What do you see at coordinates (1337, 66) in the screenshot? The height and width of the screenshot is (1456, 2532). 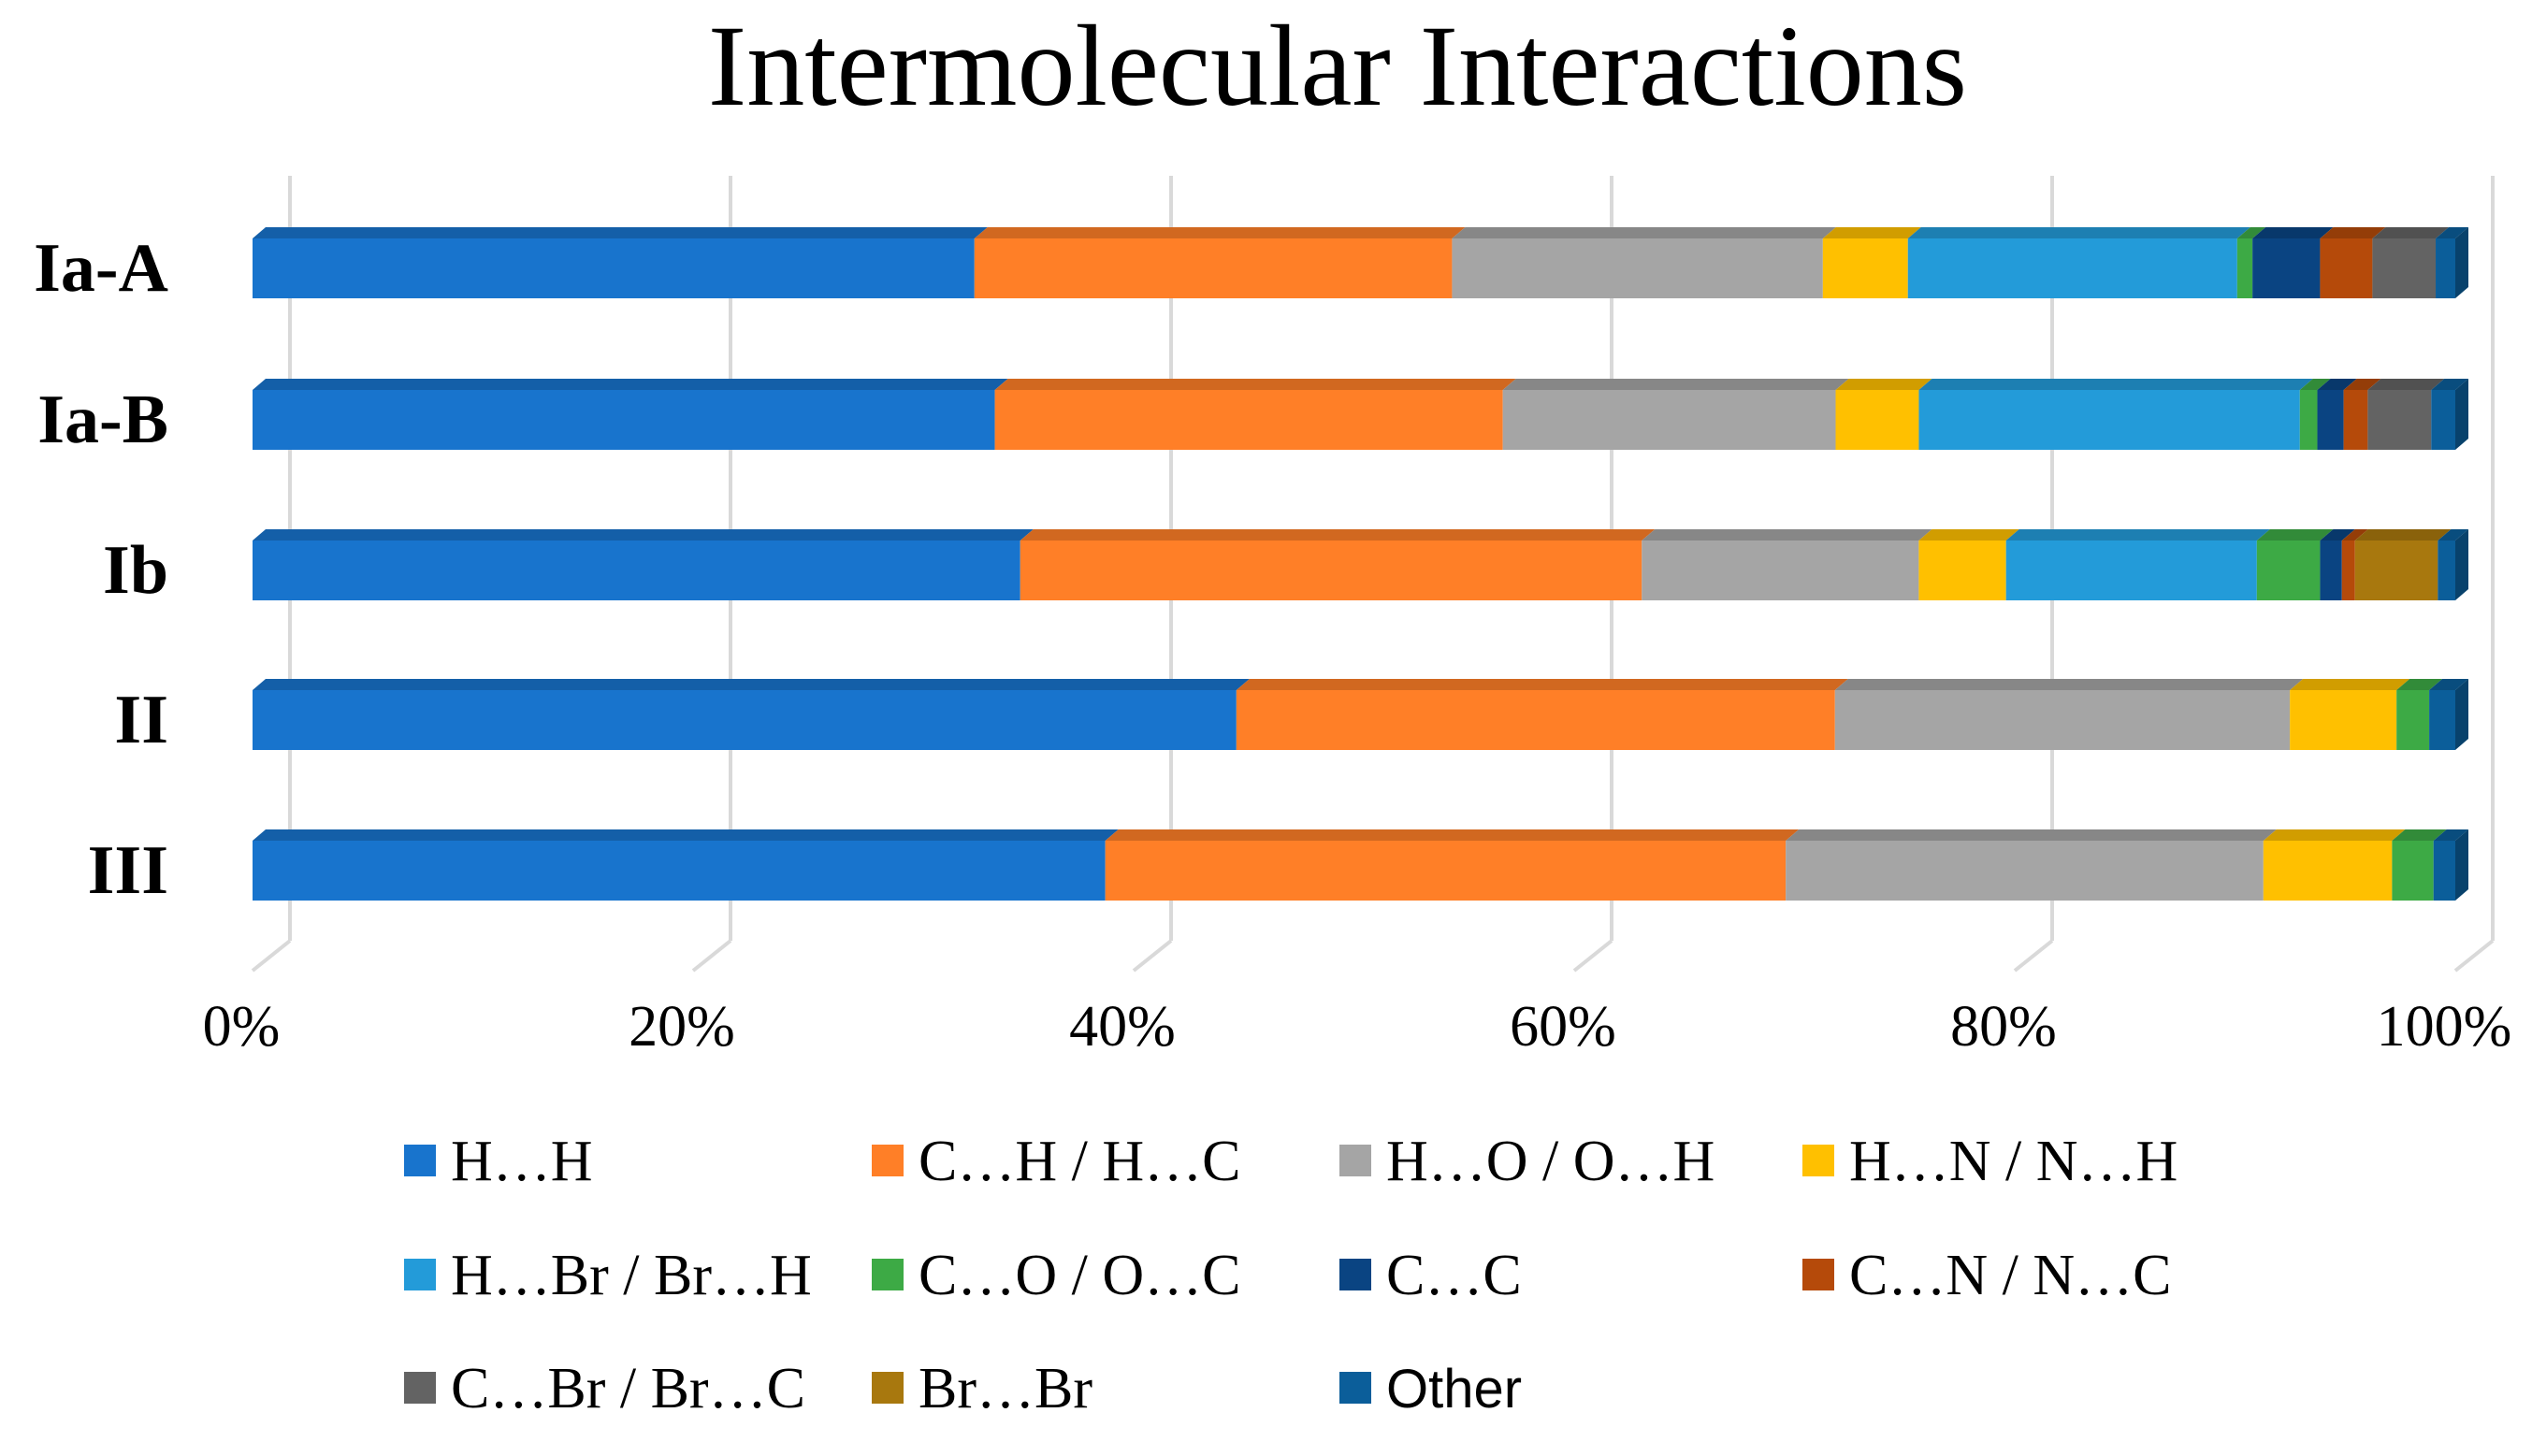 I see `chart-title: Intermolecular Interactions` at bounding box center [1337, 66].